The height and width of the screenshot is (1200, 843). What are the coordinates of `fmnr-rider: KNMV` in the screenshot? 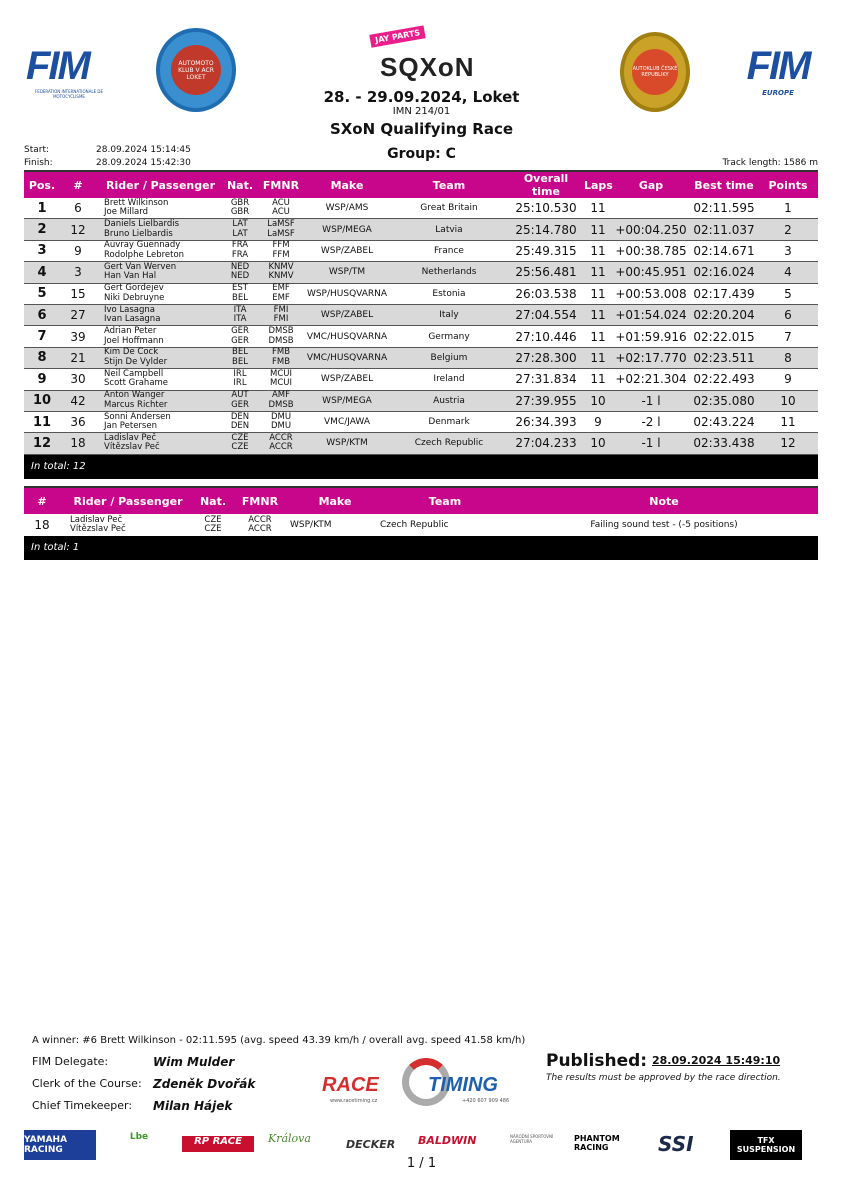 It's located at (281, 266).